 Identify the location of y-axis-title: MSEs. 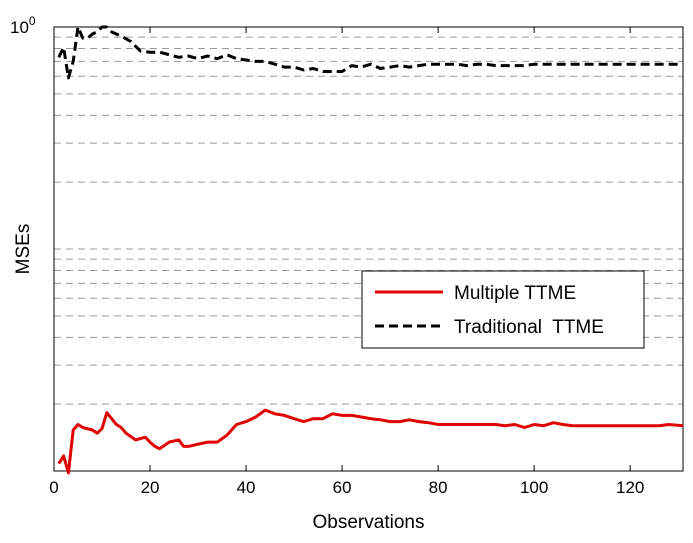
(23, 249).